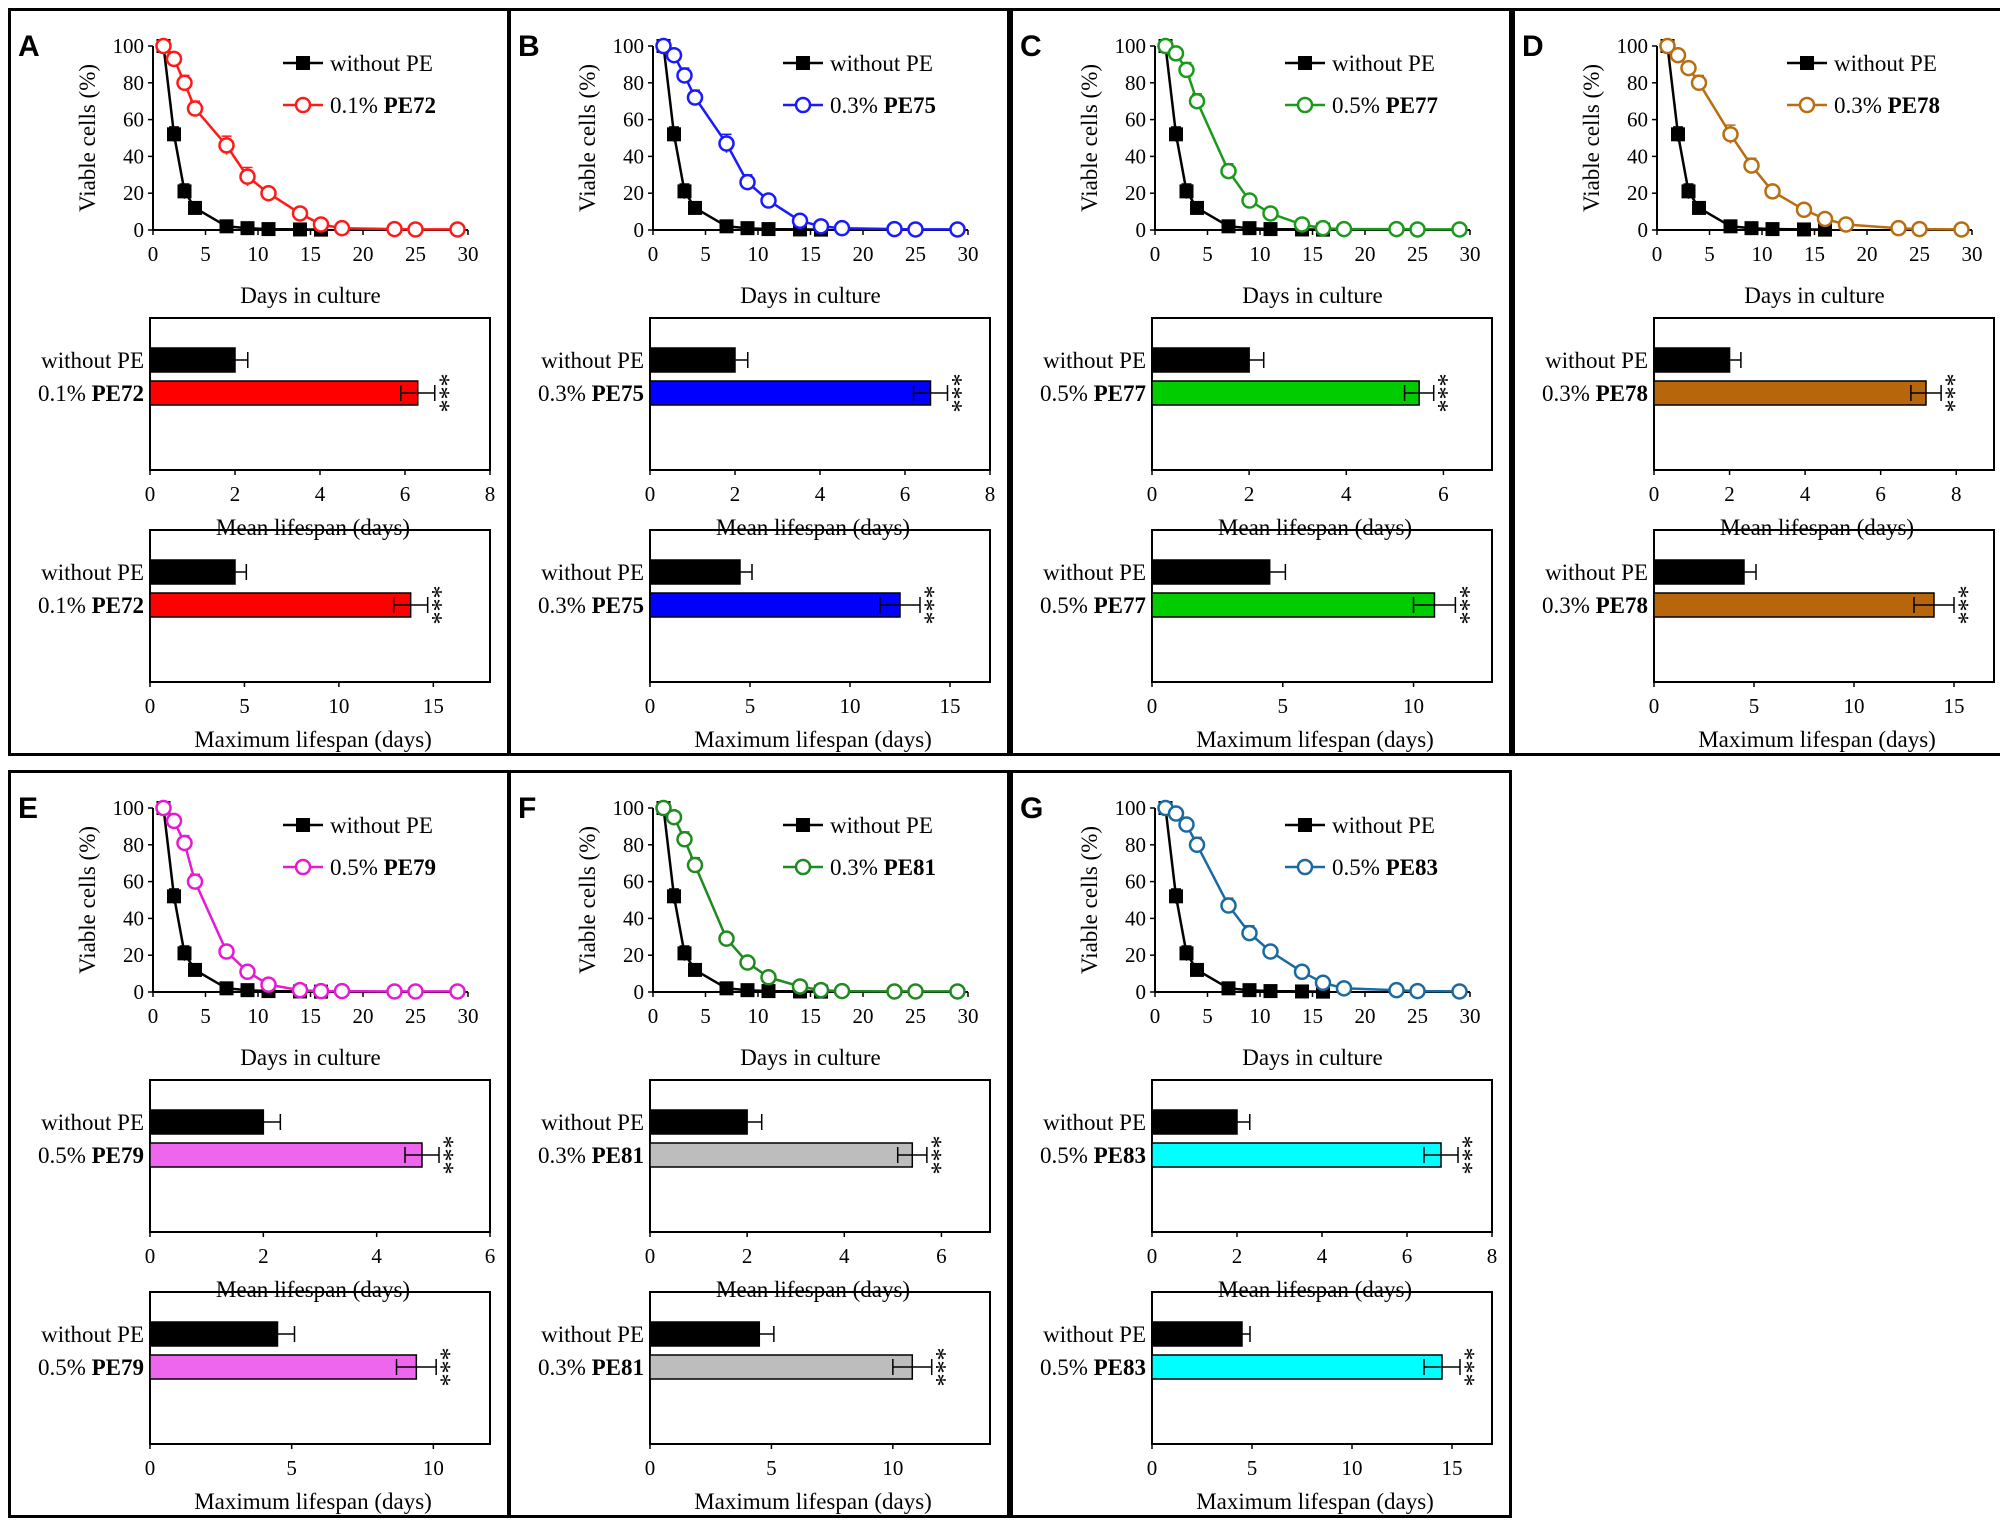 The height and width of the screenshot is (1521, 2000). Describe the element at coordinates (1200, 360) in the screenshot. I see `bar-control` at that location.